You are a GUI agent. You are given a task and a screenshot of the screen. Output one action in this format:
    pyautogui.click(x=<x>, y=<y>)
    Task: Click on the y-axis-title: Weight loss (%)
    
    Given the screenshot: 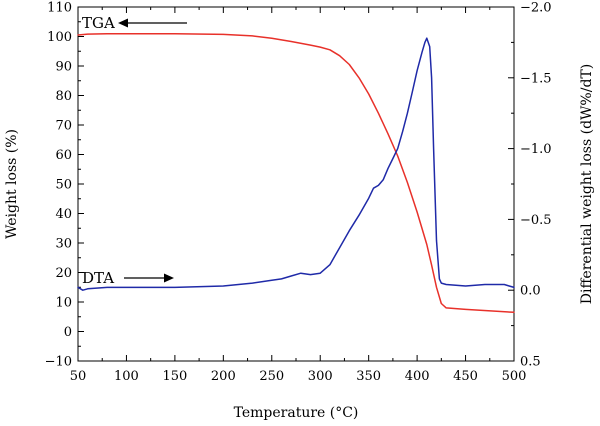 What is the action you would take?
    pyautogui.click(x=12, y=184)
    